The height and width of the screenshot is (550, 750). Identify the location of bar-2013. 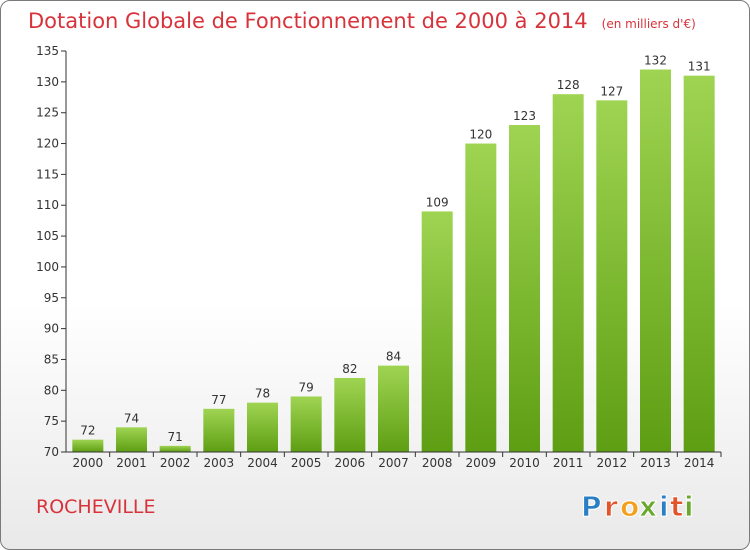
(655, 260).